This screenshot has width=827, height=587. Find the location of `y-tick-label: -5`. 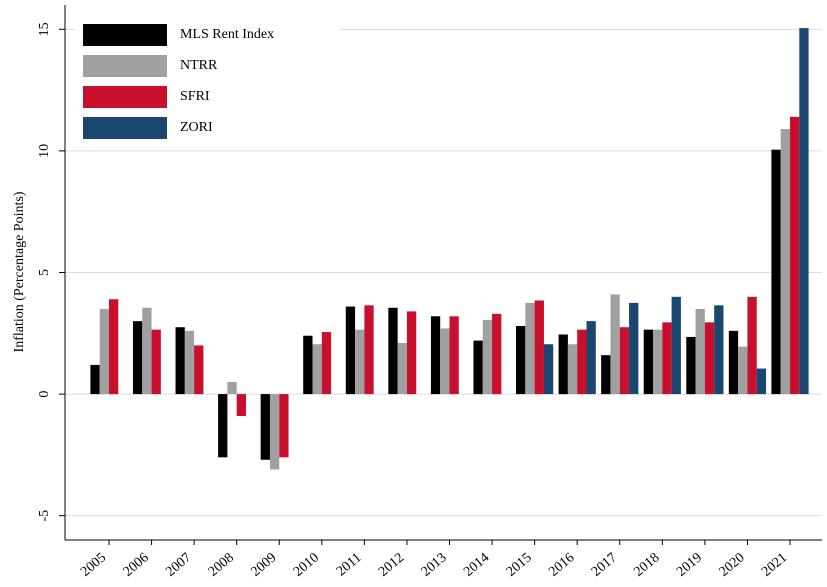

y-tick-label: -5 is located at coordinates (44, 516).